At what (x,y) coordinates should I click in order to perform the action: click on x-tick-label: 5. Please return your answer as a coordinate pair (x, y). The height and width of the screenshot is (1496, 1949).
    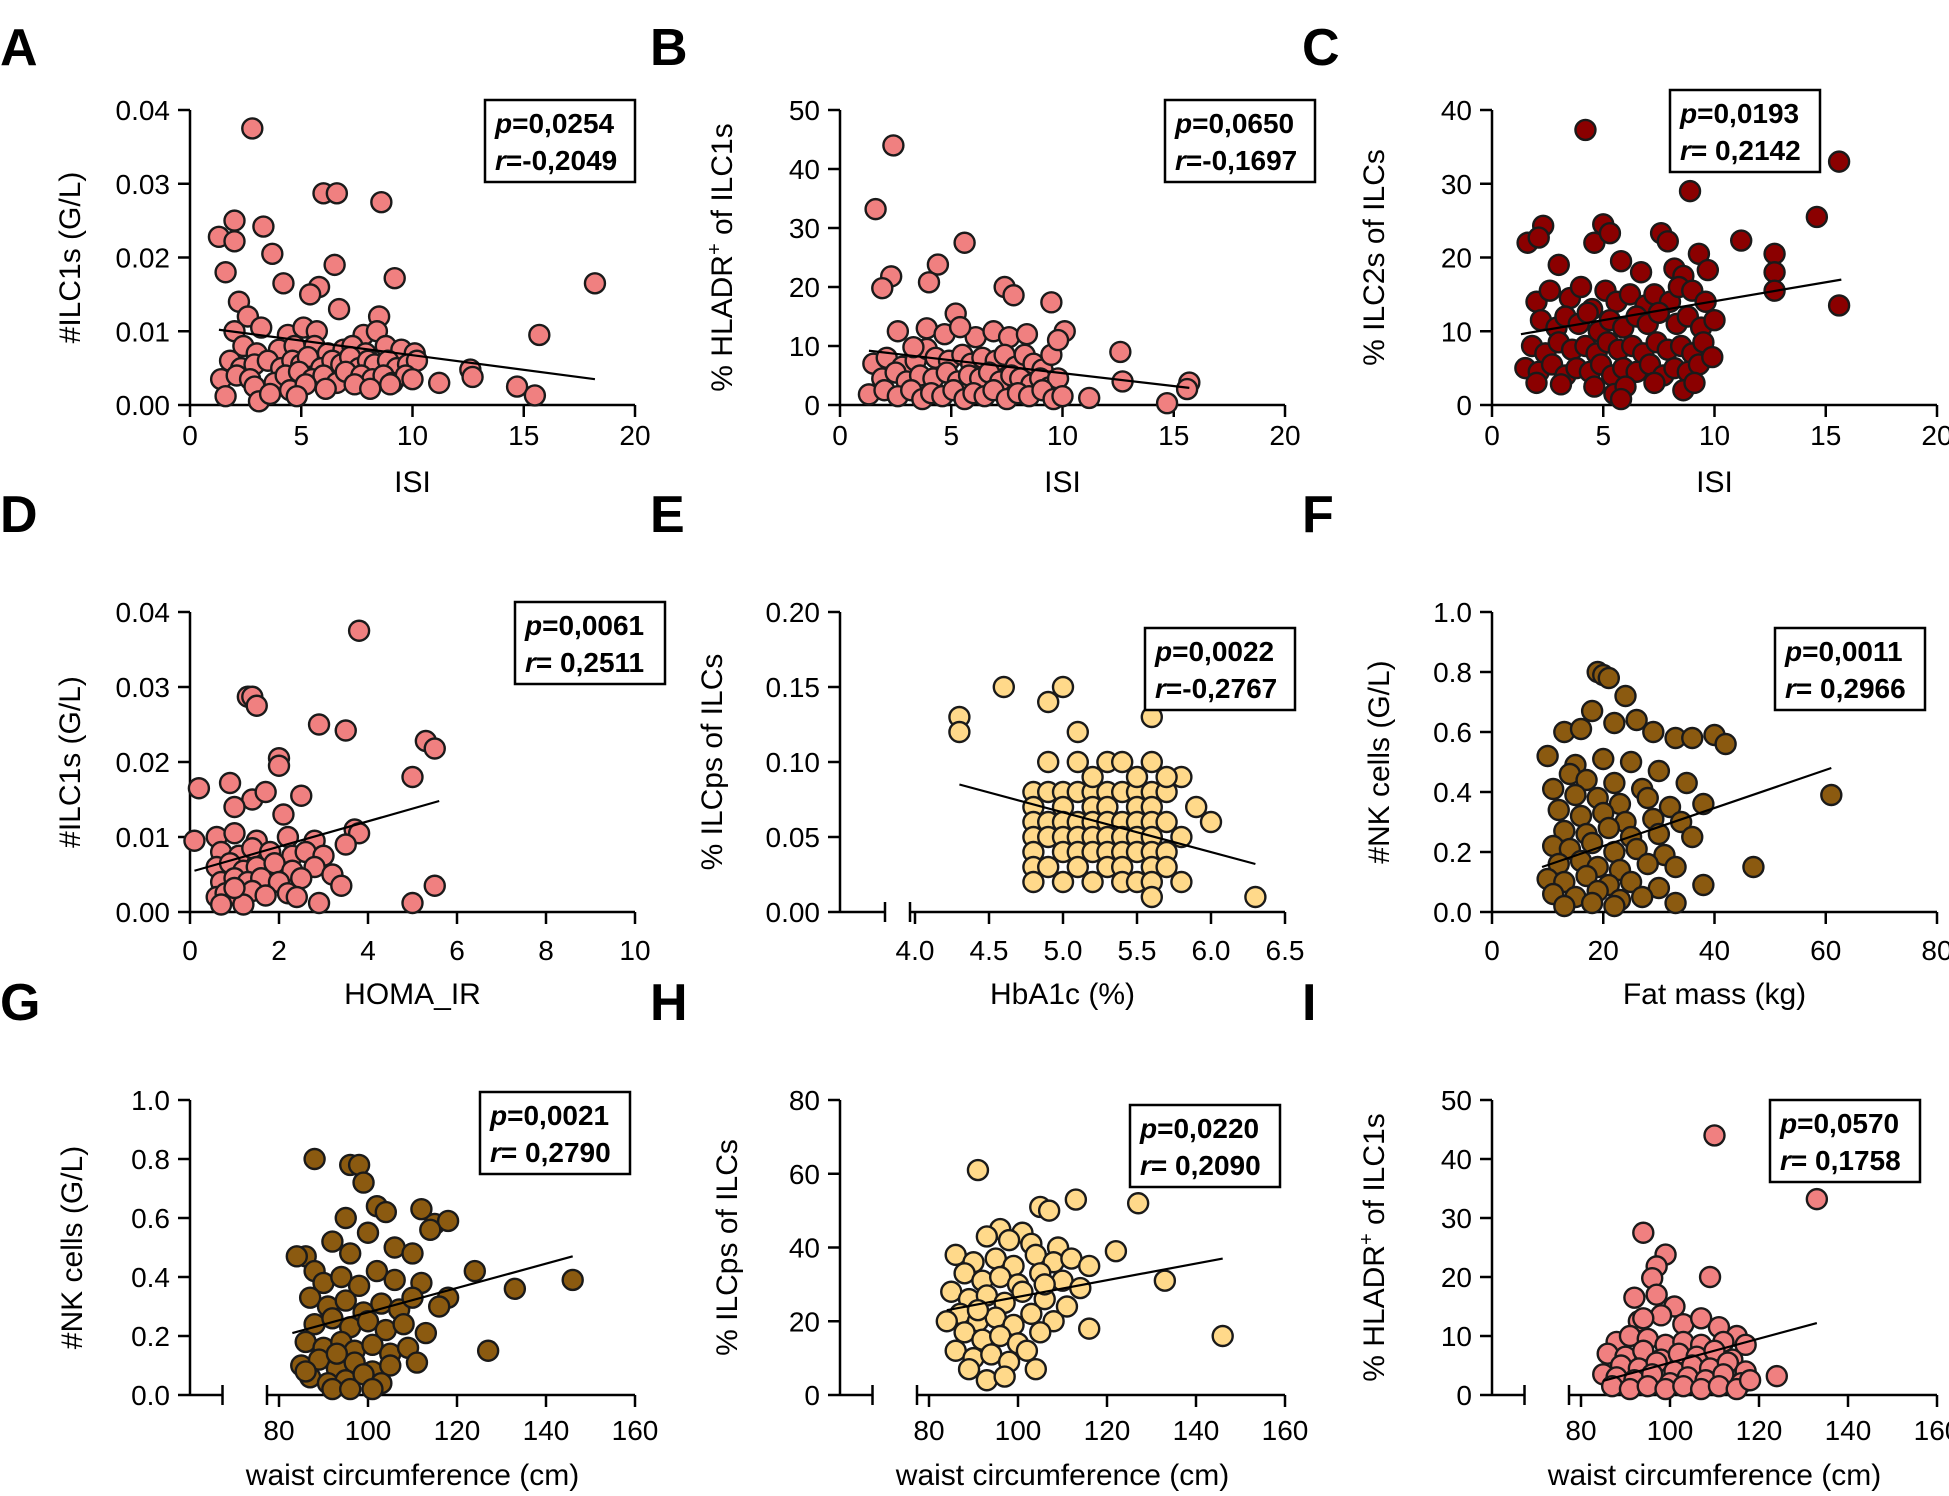
    Looking at the image, I should click on (951, 435).